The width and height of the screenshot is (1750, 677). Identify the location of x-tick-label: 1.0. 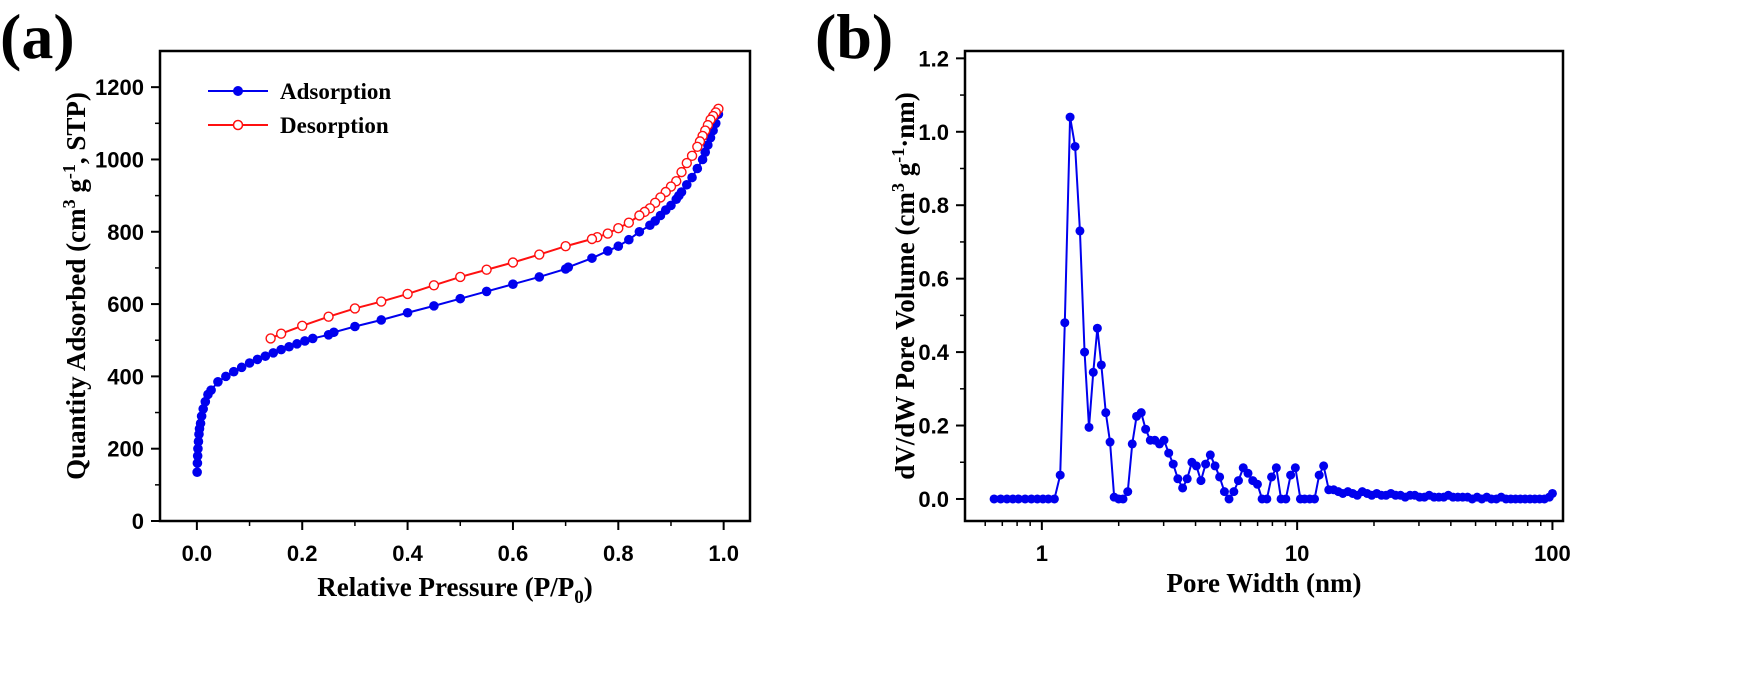
(723, 553).